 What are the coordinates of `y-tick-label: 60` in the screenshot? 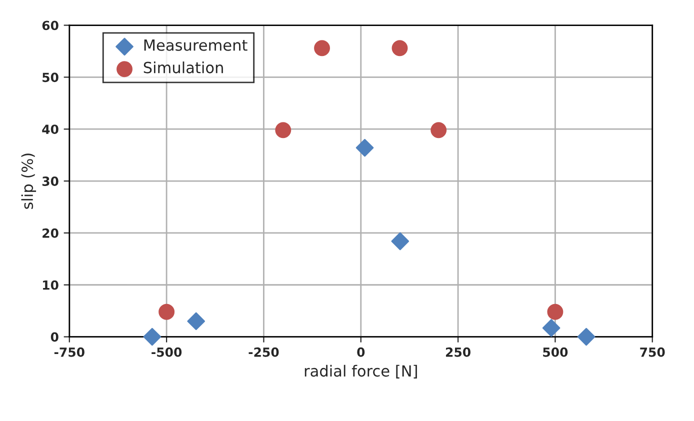 It's located at (50, 25).